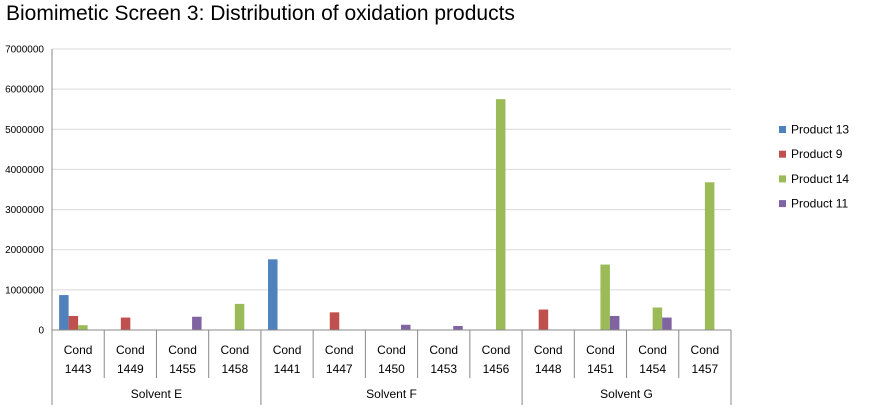  What do you see at coordinates (41, 331) in the screenshot?
I see `y-tick-label: 0` at bounding box center [41, 331].